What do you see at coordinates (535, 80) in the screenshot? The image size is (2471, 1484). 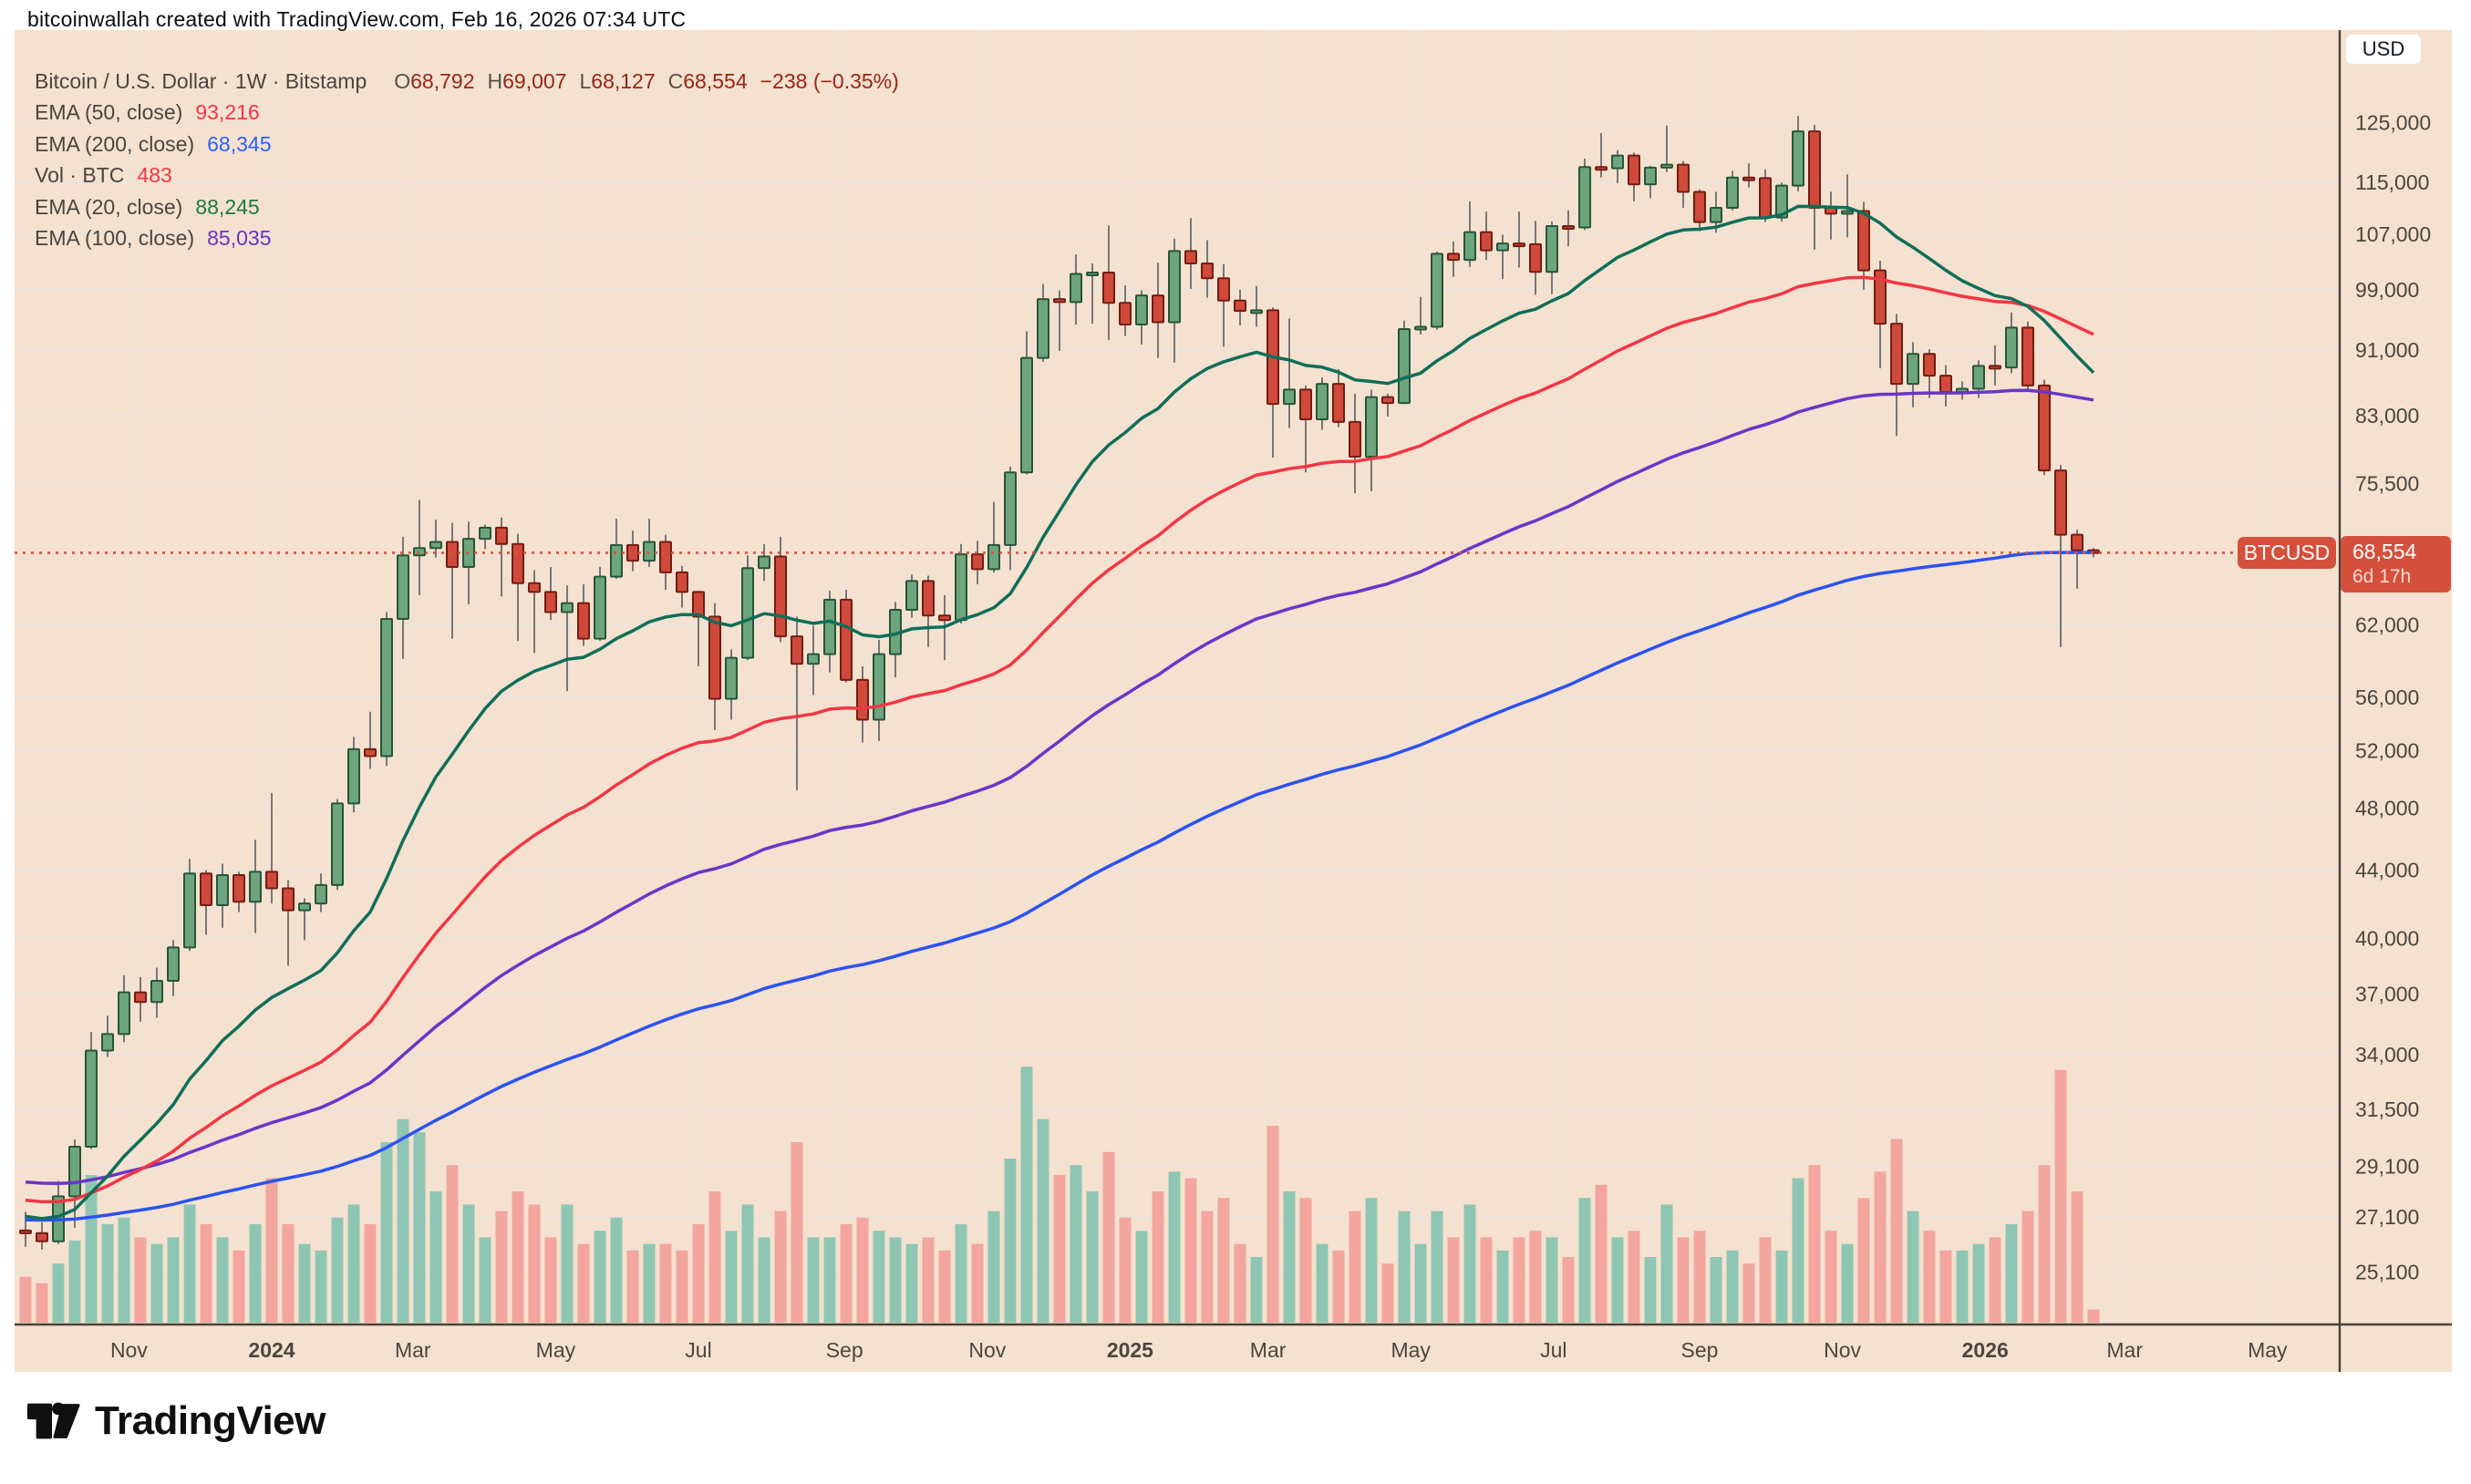 I see `high-value: 69,007` at bounding box center [535, 80].